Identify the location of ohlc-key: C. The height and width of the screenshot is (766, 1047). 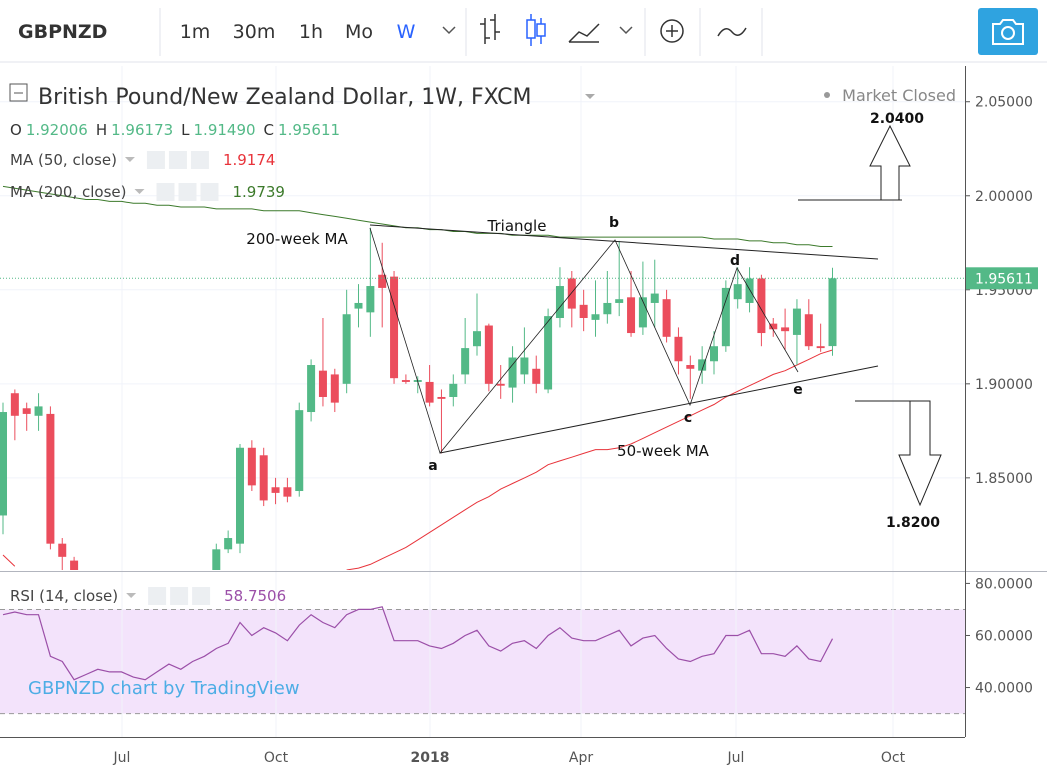
(269, 130).